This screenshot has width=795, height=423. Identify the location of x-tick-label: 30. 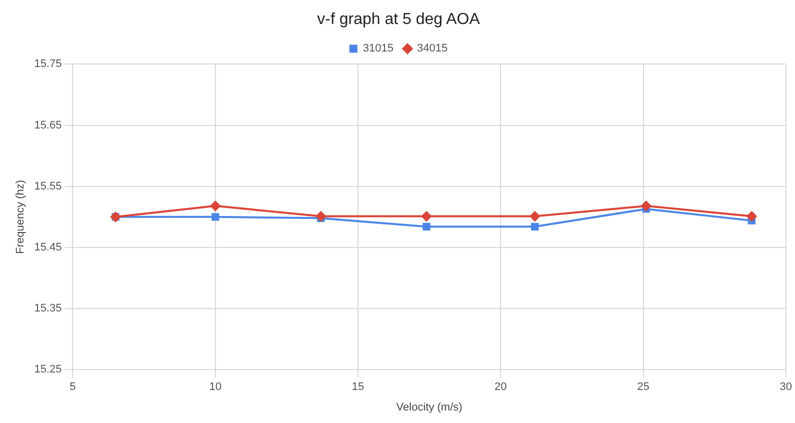
(786, 387).